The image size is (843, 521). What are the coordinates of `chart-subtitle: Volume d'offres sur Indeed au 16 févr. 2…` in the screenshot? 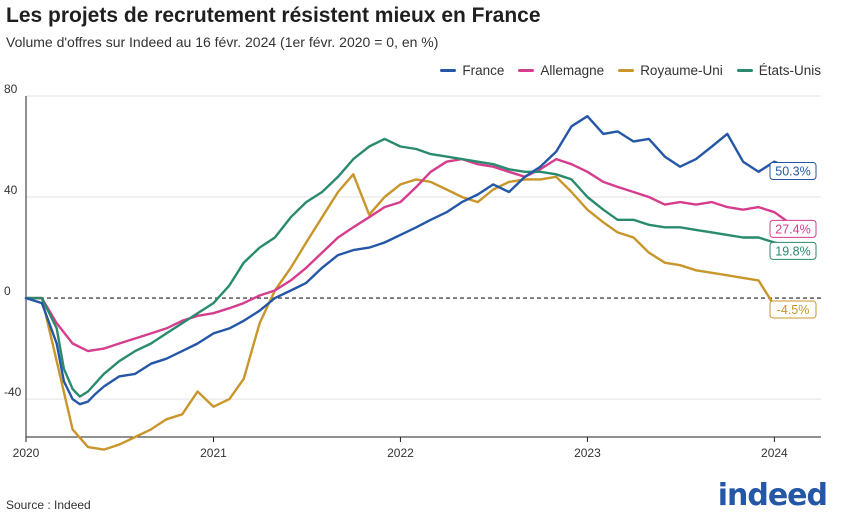 It's located at (222, 42).